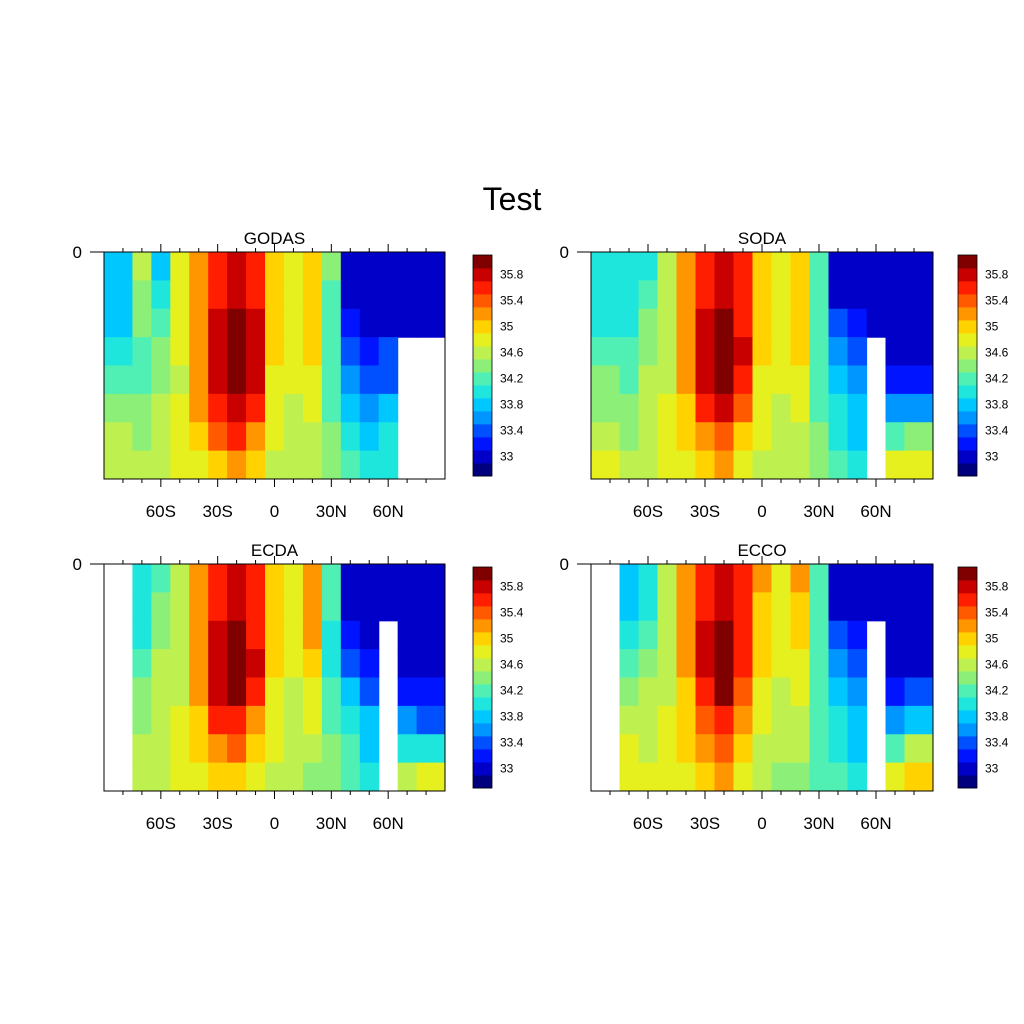 The height and width of the screenshot is (1024, 1024). I want to click on colorbar-tick-label: 34.2, so click(997, 379).